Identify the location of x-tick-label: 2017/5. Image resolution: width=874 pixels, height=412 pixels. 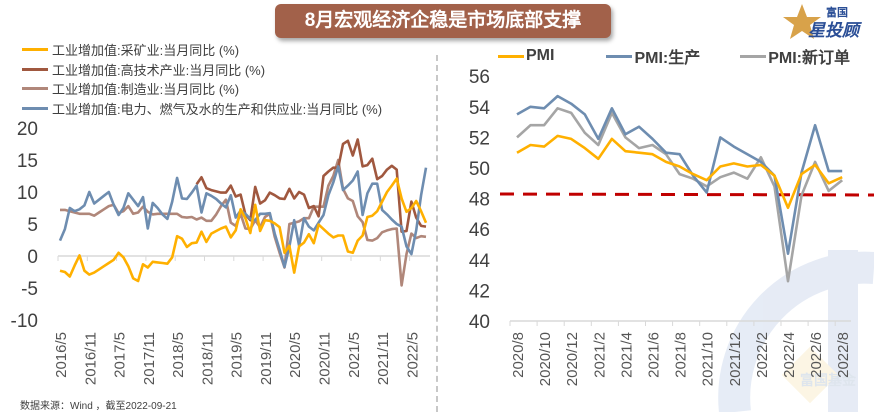
(120, 355).